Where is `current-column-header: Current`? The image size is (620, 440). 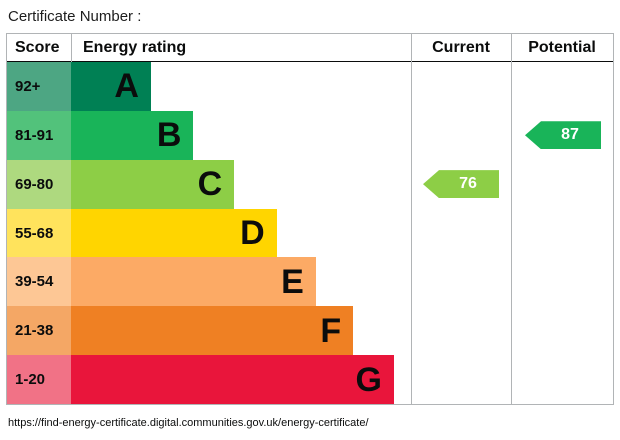
current-column-header: Current is located at coordinates (461, 47).